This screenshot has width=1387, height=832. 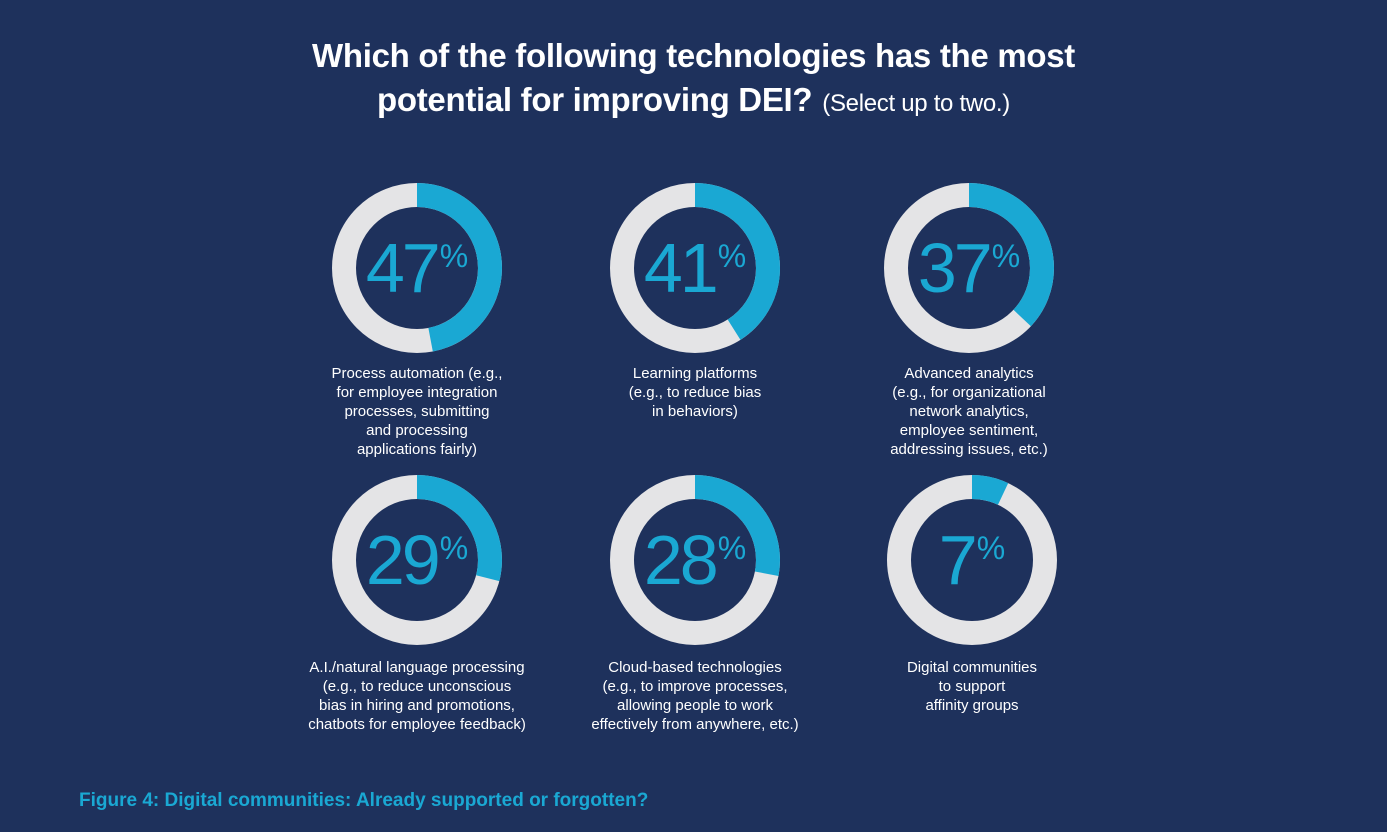 What do you see at coordinates (955, 268) in the screenshot?
I see `percent-value: 37` at bounding box center [955, 268].